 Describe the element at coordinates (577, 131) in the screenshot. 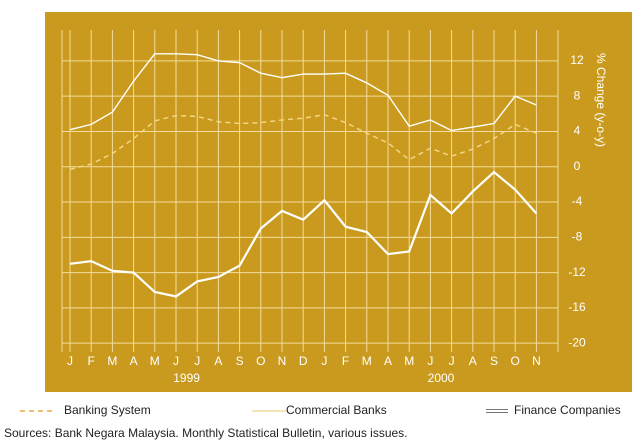

I see `y-tick-label: 4` at that location.